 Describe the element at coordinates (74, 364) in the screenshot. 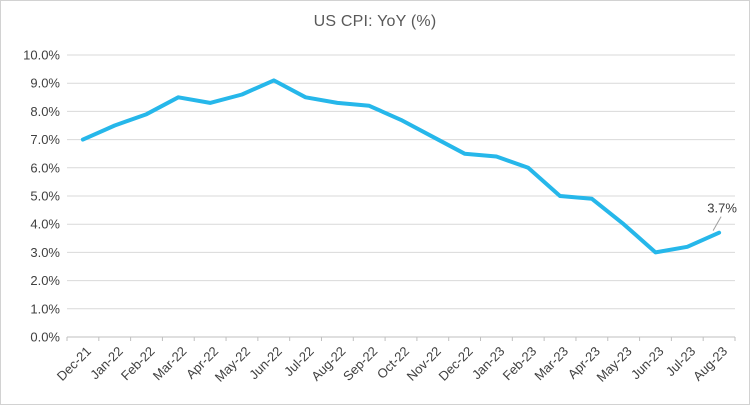

I see `x-tick-label: Dec-21` at that location.